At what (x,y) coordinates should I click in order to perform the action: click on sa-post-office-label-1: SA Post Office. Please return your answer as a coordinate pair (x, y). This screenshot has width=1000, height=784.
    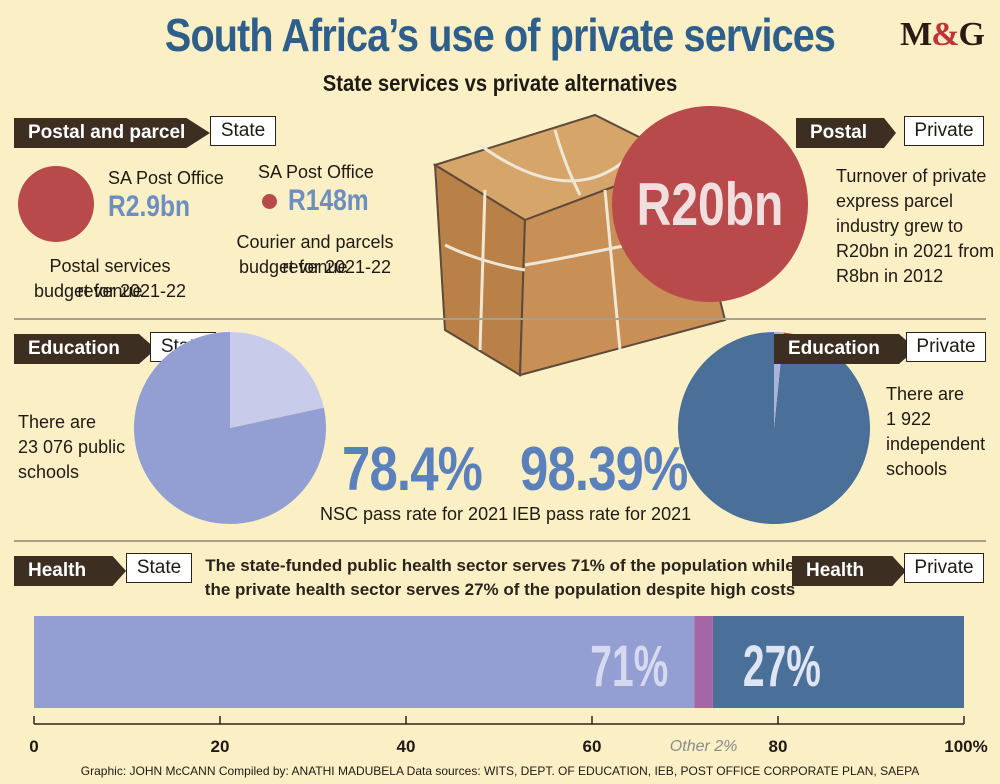
    Looking at the image, I should click on (166, 178).